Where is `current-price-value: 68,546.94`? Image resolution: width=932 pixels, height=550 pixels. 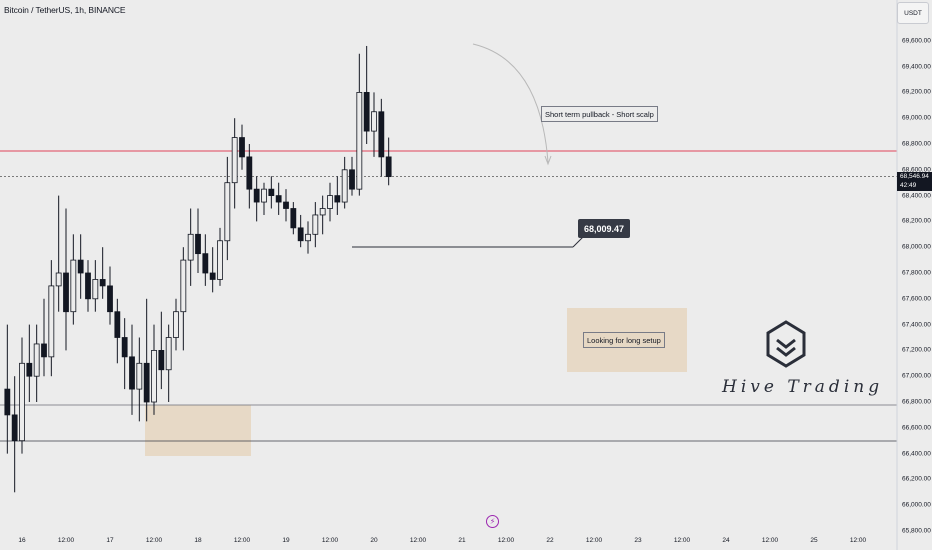
current-price-value: 68,546.94 is located at coordinates (914, 176).